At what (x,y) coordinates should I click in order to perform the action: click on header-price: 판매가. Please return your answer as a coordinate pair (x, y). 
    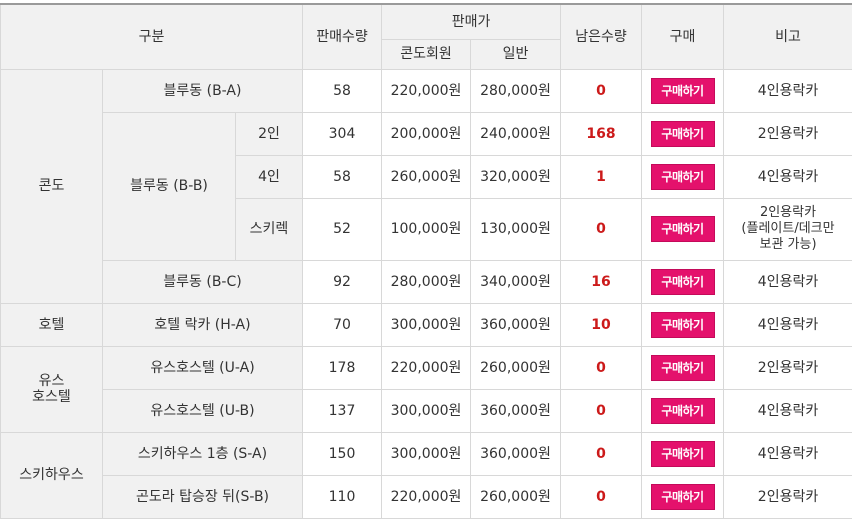
    Looking at the image, I should click on (471, 21).